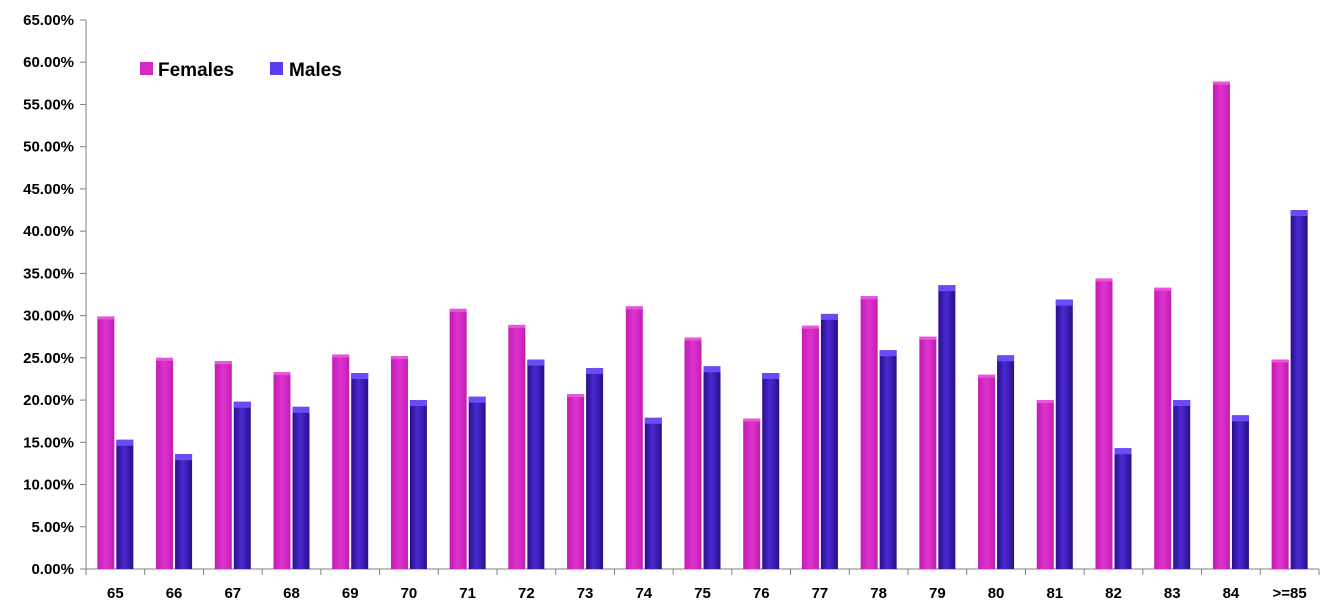  Describe the element at coordinates (291, 593) in the screenshot. I see `x-tick-label: 68` at that location.